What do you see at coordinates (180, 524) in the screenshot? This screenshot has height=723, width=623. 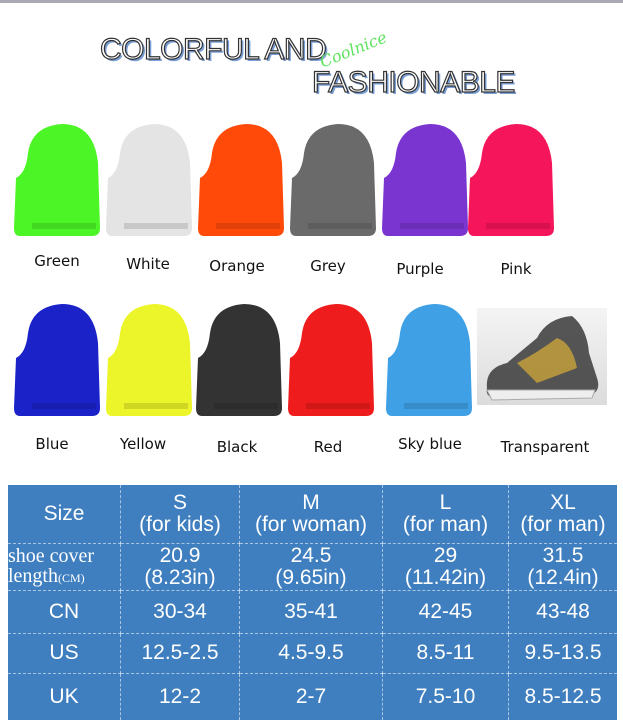 I see `size-s-note: (for kids)` at bounding box center [180, 524].